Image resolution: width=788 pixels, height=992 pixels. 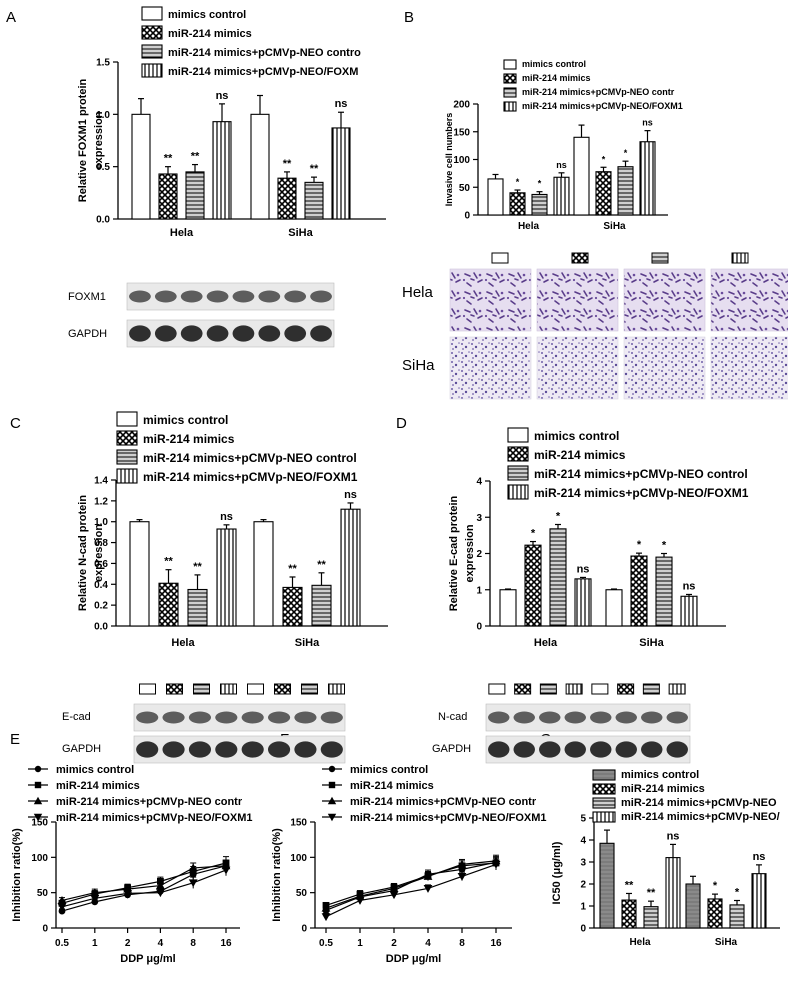 I want to click on y-tick-label: 50, so click(x=465, y=188).